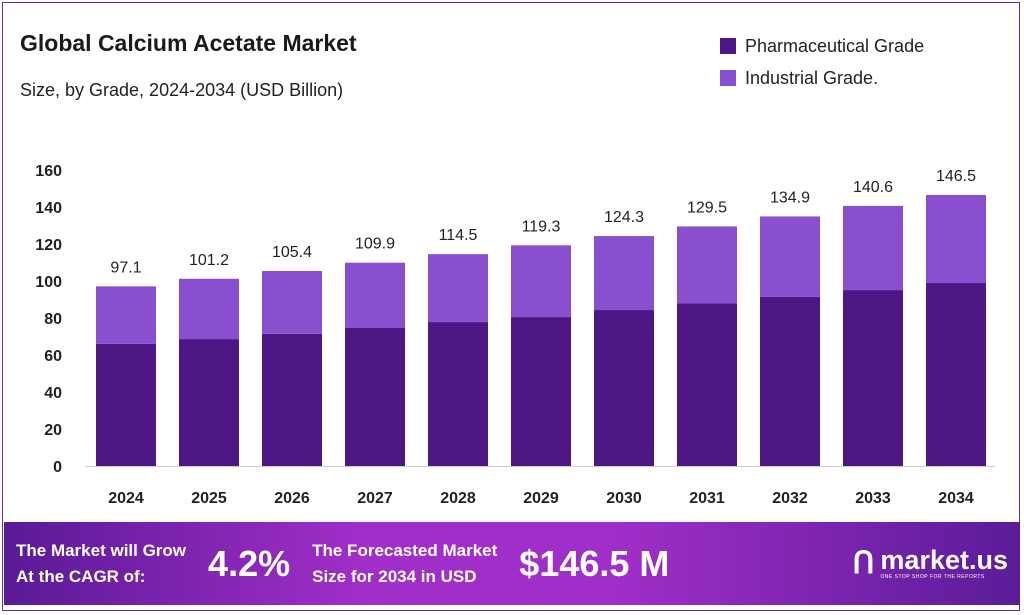  I want to click on x-tick-label: 2032, so click(790, 498).